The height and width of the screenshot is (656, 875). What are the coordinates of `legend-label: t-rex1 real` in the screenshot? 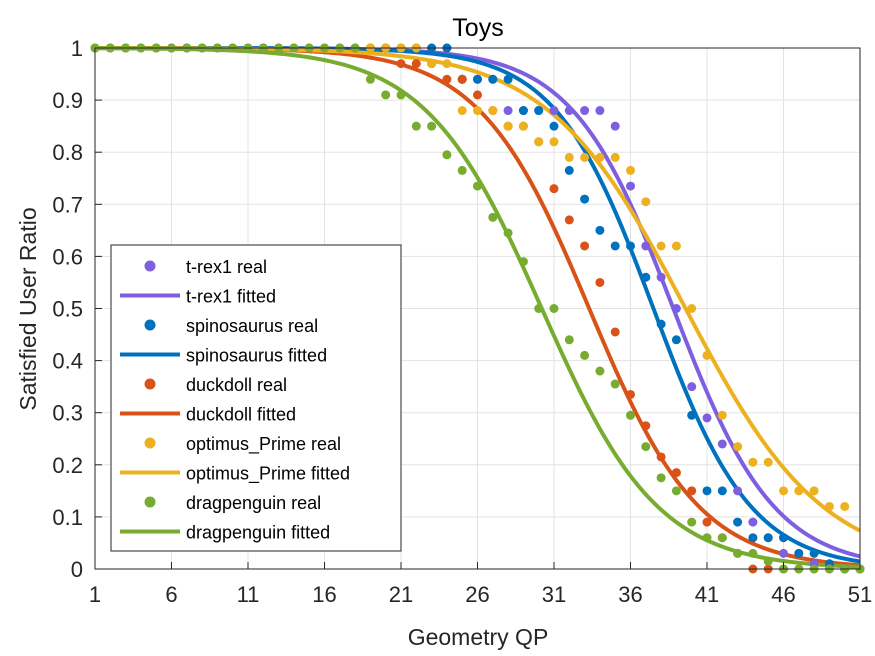 It's located at (226, 267).